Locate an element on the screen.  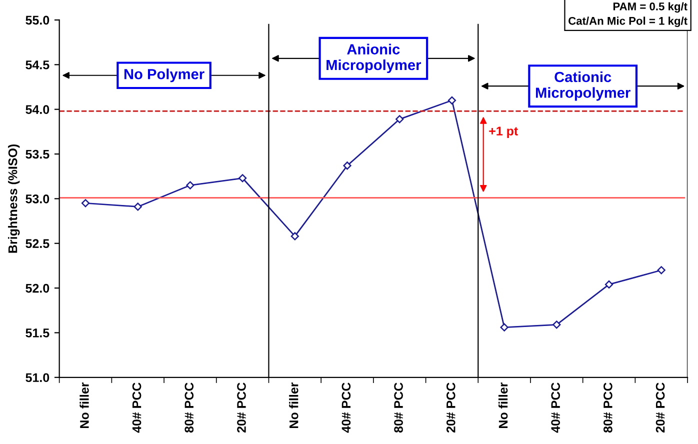
y-tick-label: 52.5 is located at coordinates (38, 243).